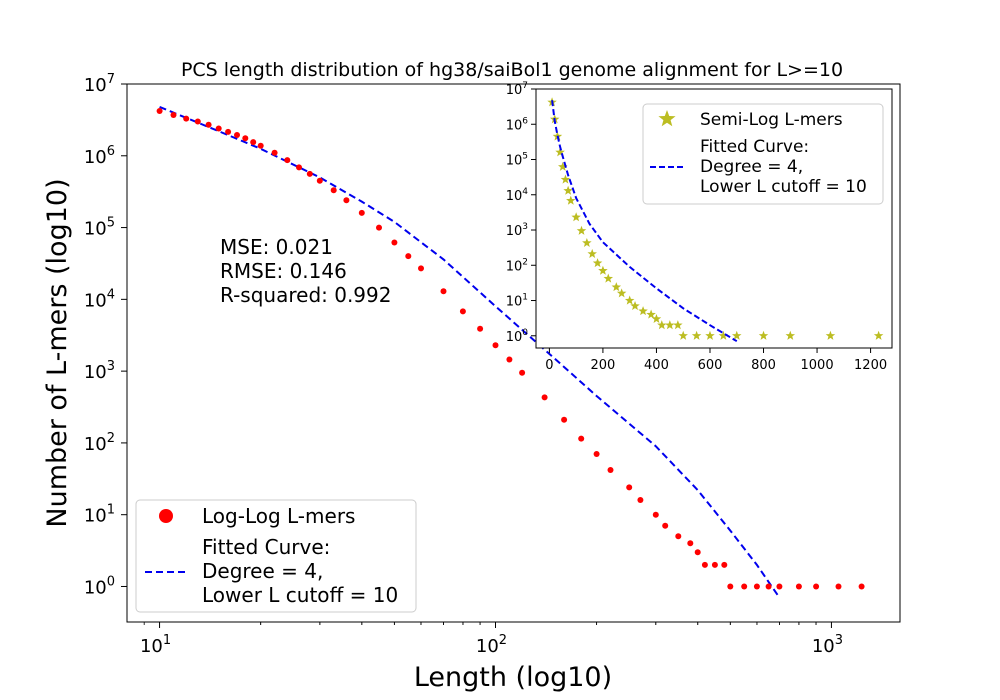  I want to click on inset-y-tick-label-6: 10⁶, so click(517, 124).